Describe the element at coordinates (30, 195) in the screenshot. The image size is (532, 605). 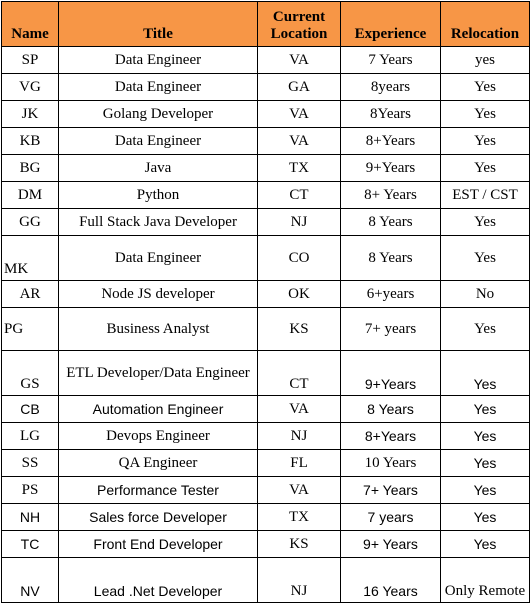
I see `cell-name: DM` at that location.